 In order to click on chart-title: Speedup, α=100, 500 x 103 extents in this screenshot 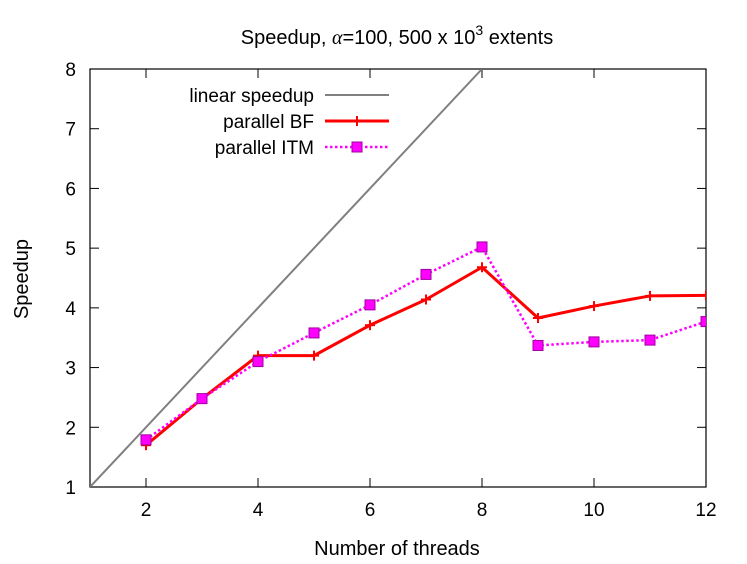, I will do `click(397, 35)`.